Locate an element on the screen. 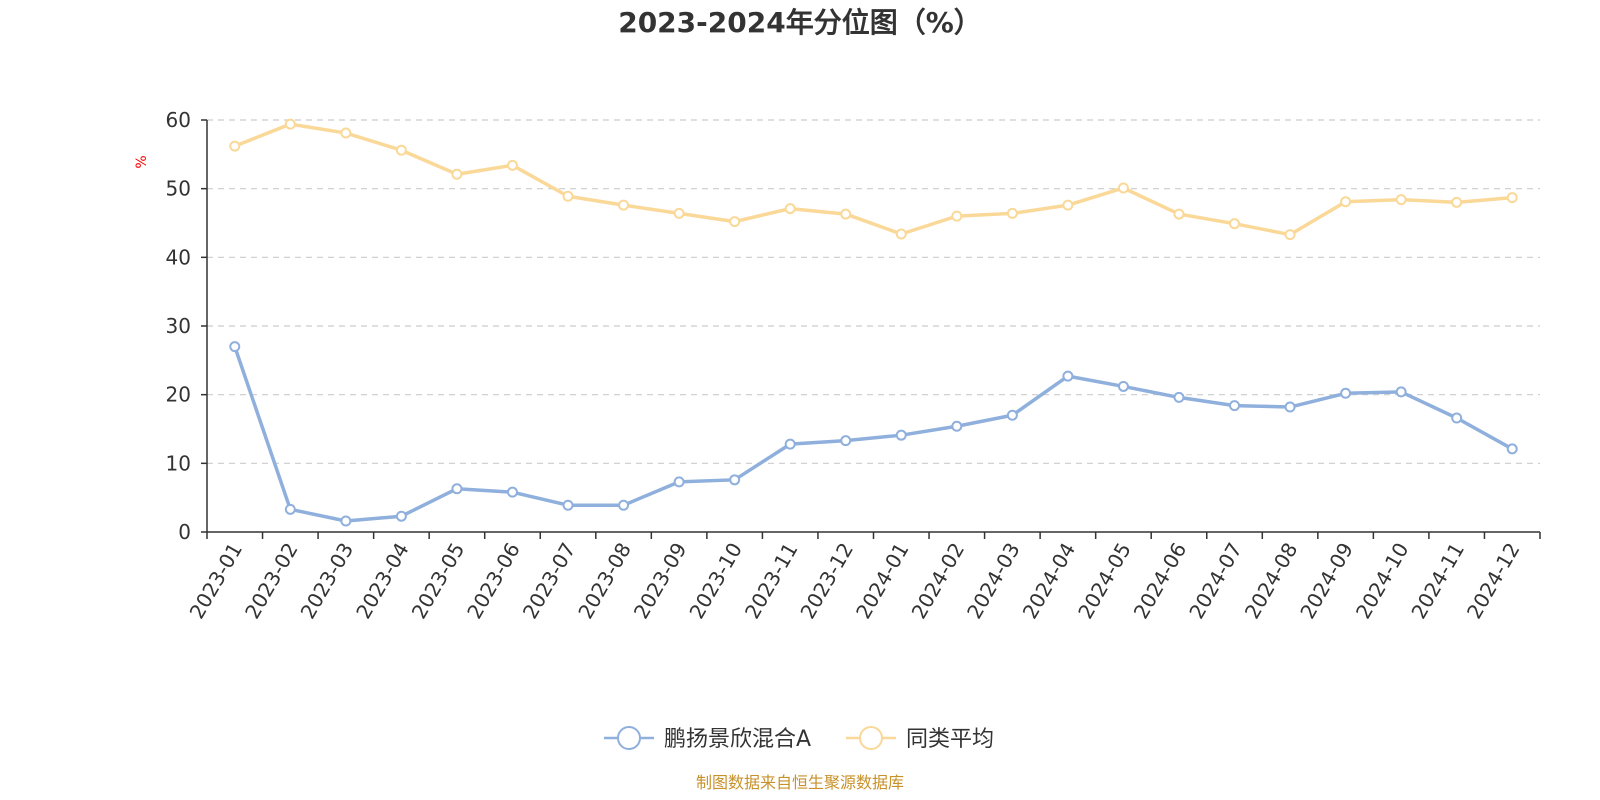  y-tick-label: 10 is located at coordinates (178, 463).